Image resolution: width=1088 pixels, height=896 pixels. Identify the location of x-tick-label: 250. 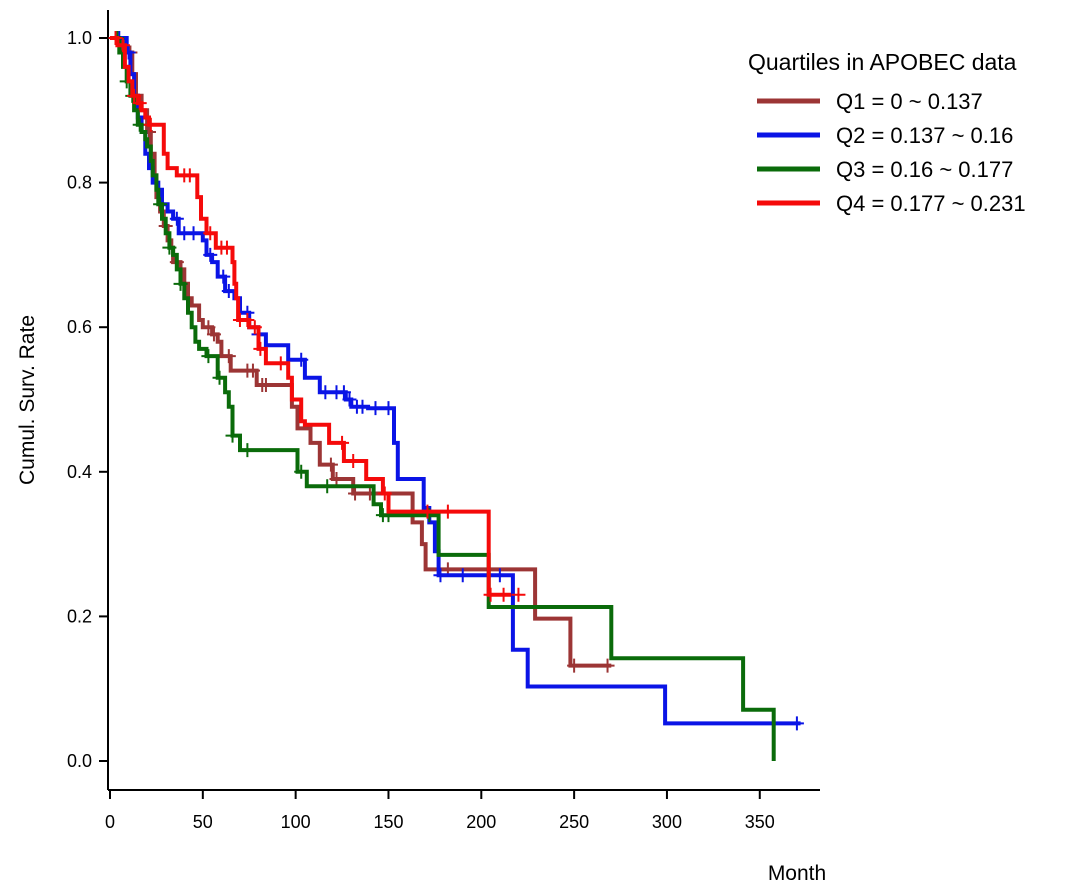
(574, 822).